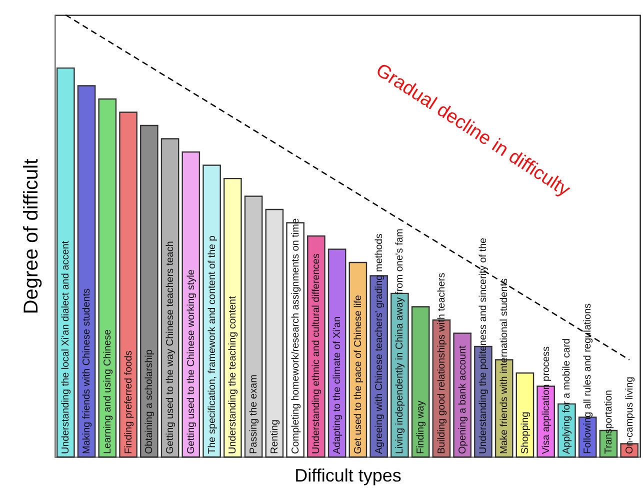  I want to click on x-tick-label: Learning and using Chinese, so click(108, 391).